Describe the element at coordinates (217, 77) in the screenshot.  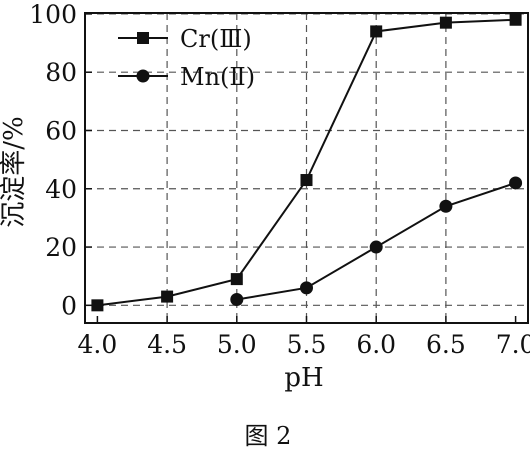
I see `legend-label: Mn(Ⅱ)` at that location.